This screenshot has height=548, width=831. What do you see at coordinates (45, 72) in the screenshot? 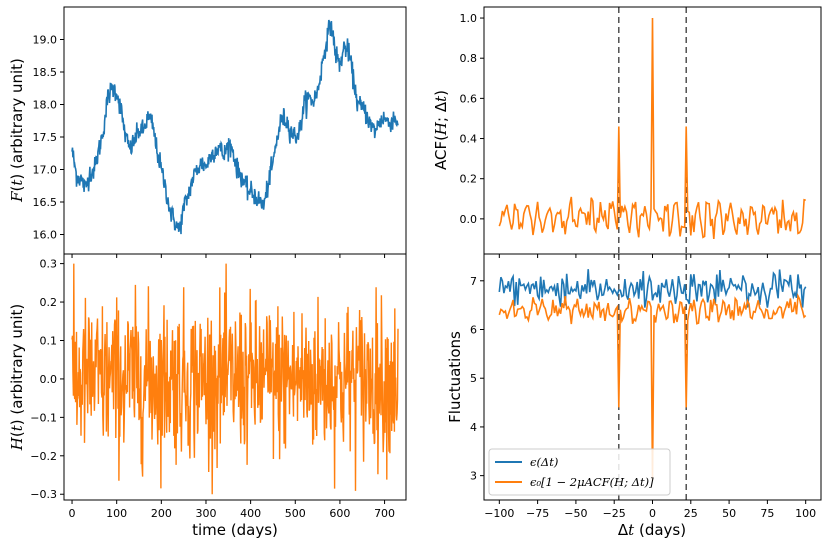
I see `f-ytick-label-5: 18.5` at bounding box center [45, 72].